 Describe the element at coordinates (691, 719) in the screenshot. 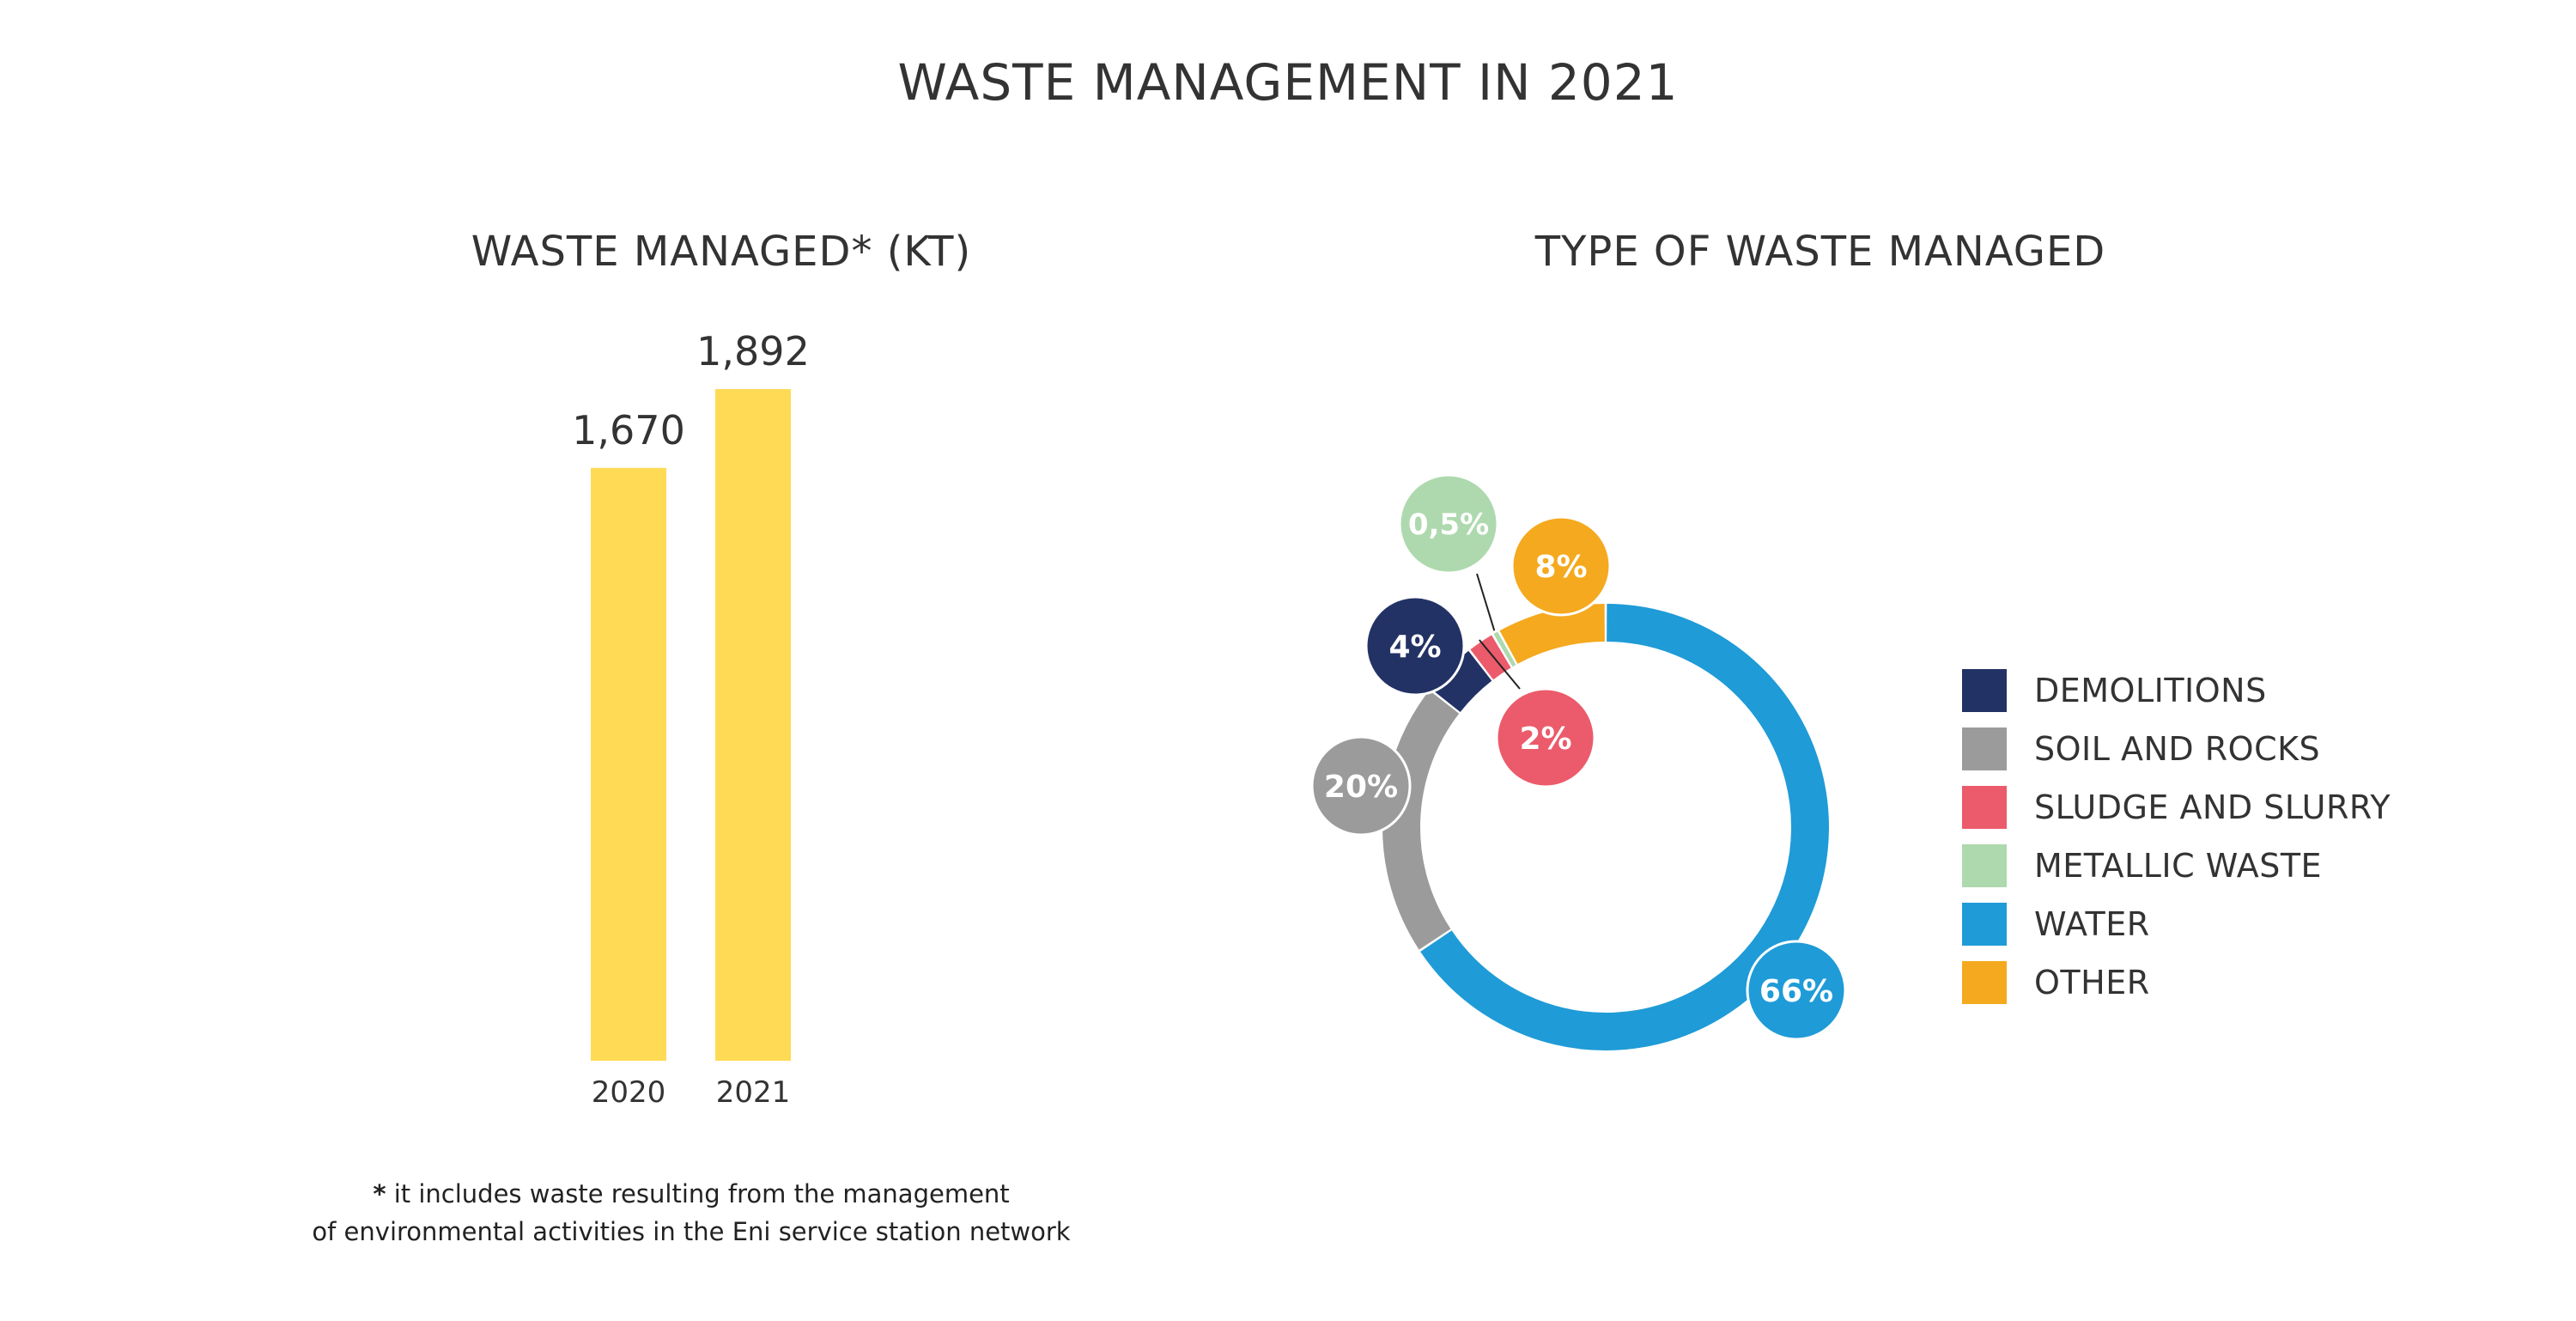

I see `bar-chart: 1,670 2020 1,892 2021` at that location.